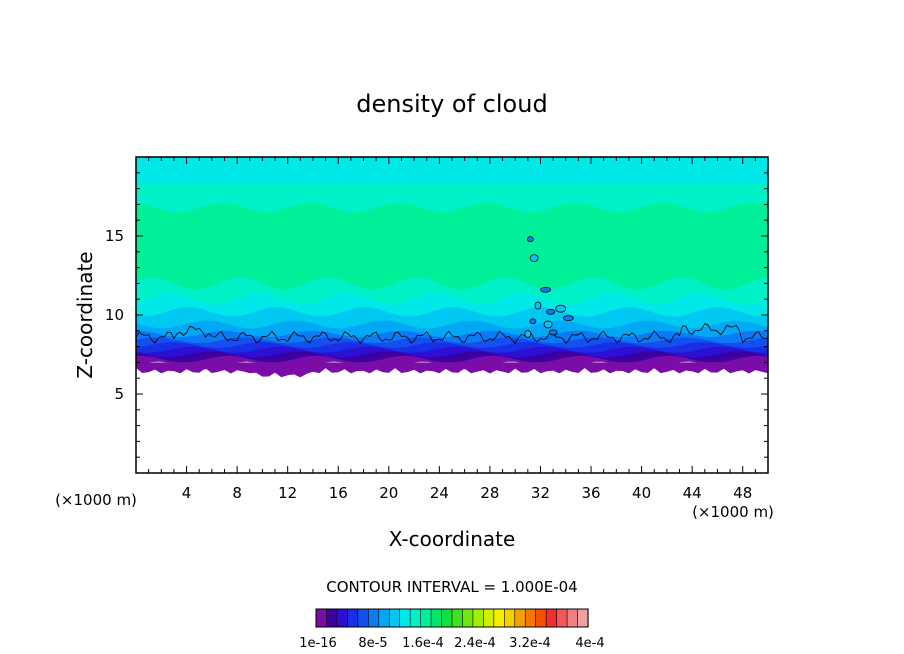 Image resolution: width=904 pixels, height=654 pixels. What do you see at coordinates (590, 493) in the screenshot?
I see `x-tick-label: 36` at bounding box center [590, 493].